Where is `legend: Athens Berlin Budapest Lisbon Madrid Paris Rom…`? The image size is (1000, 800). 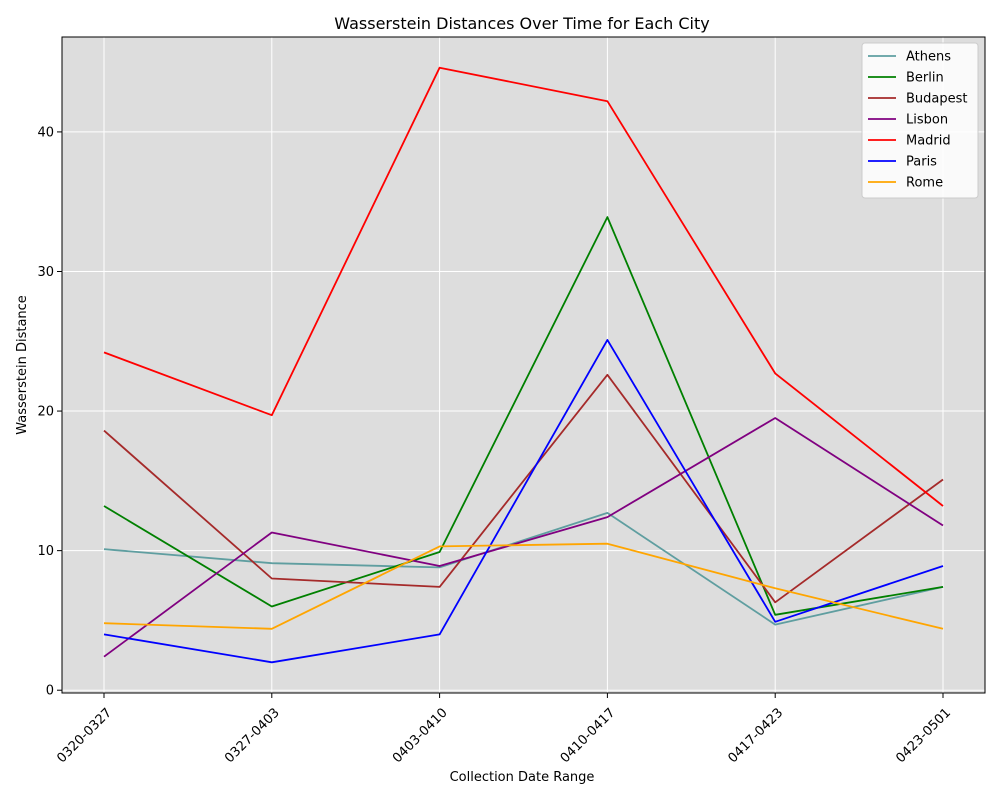
legend: Athens Berlin Budapest Lisbon Madrid Paris Rom… is located at coordinates (920, 120).